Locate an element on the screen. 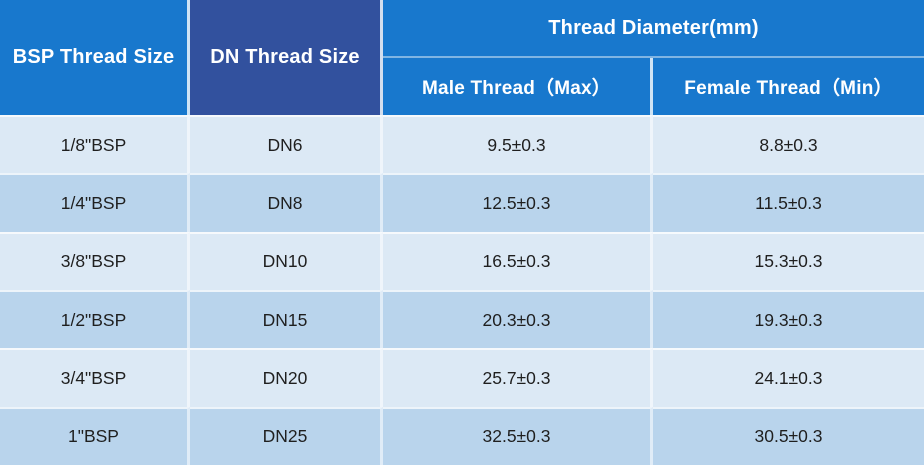 This screenshot has width=924, height=465. cell-male: 16.5±0.3 is located at coordinates (518, 260).